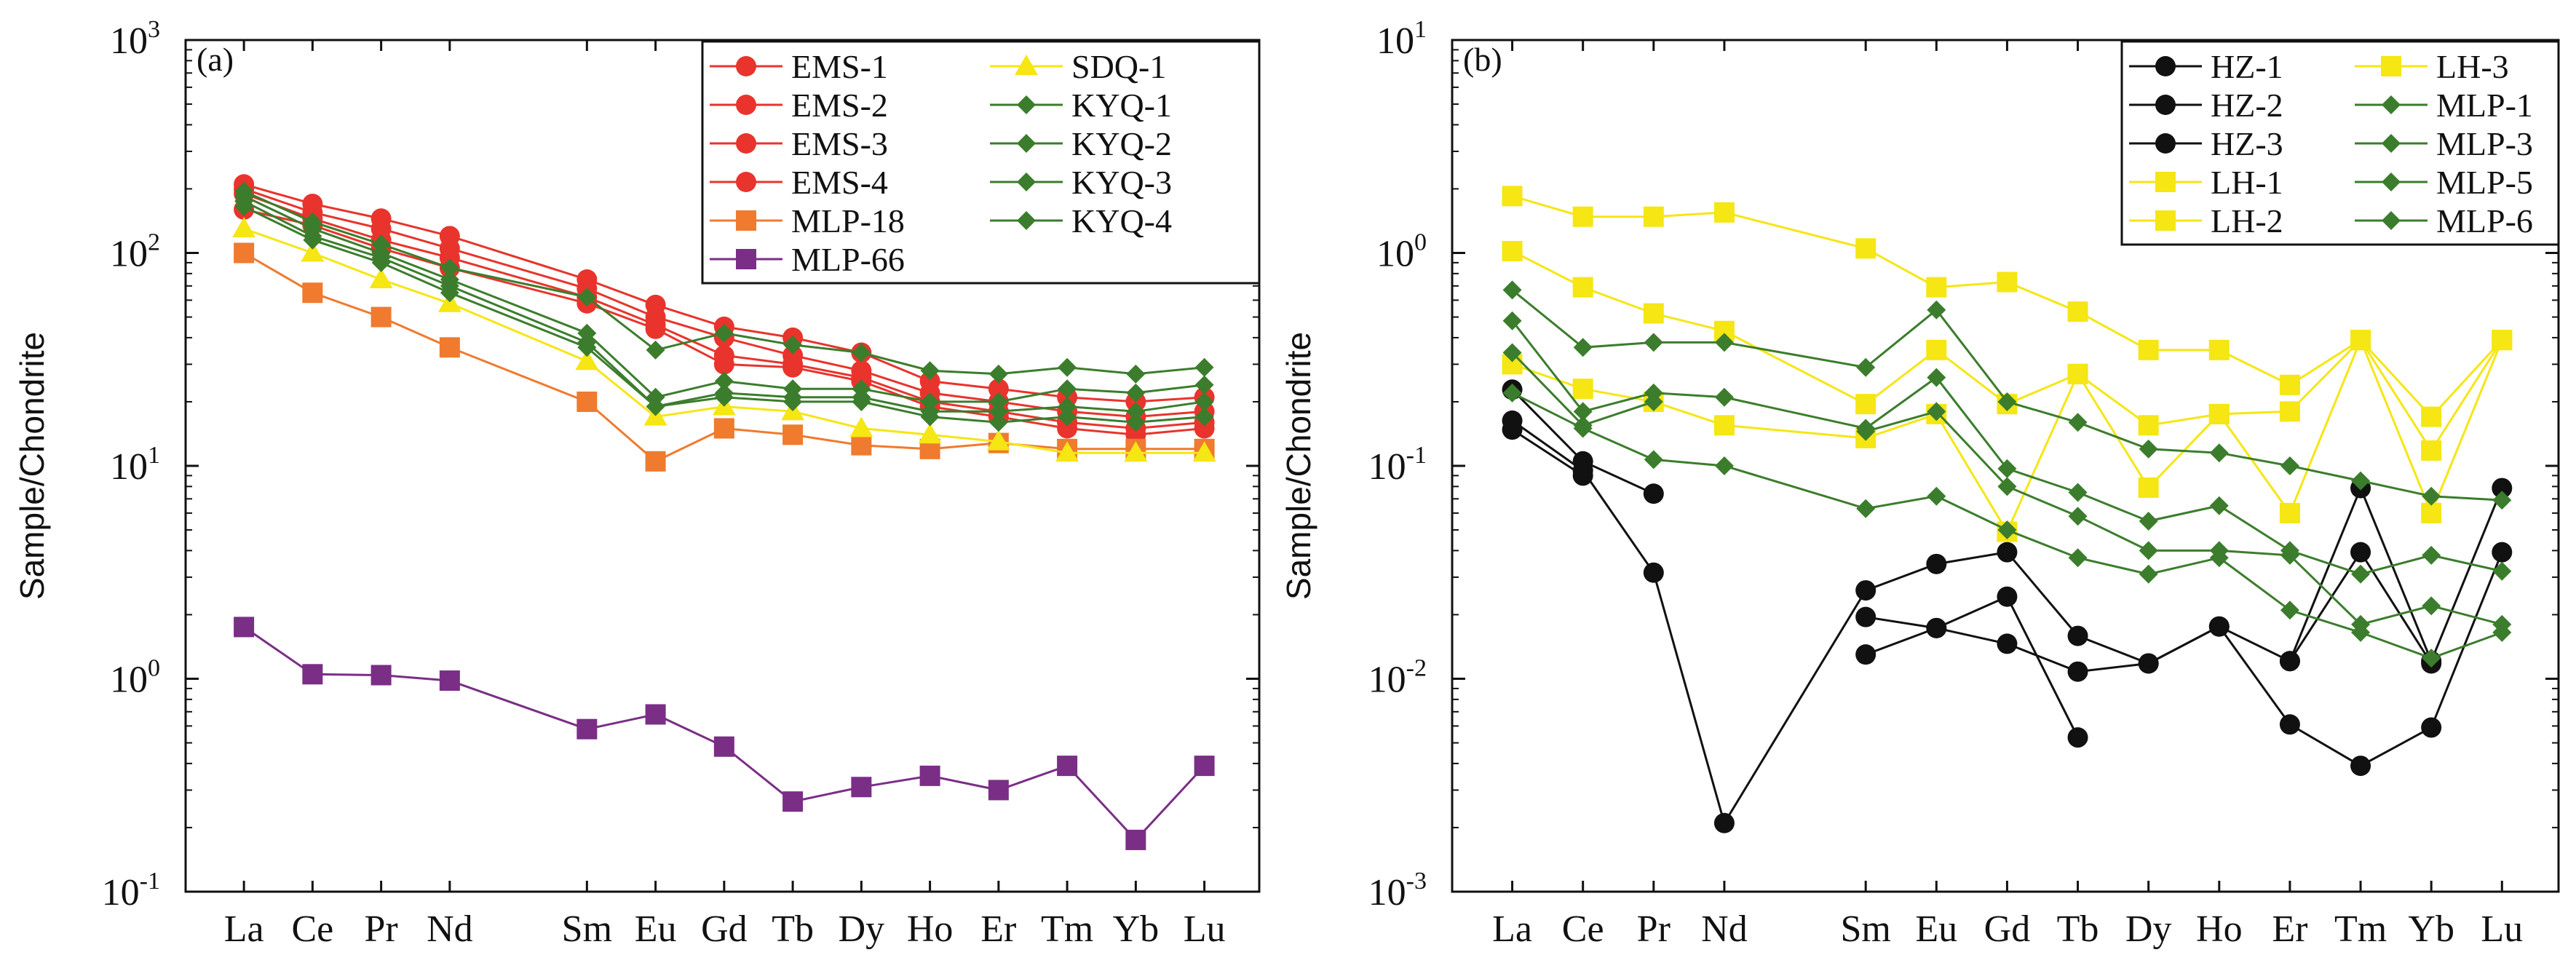 This screenshot has width=2576, height=963. I want to click on y-tick-label: 10², so click(135, 252).